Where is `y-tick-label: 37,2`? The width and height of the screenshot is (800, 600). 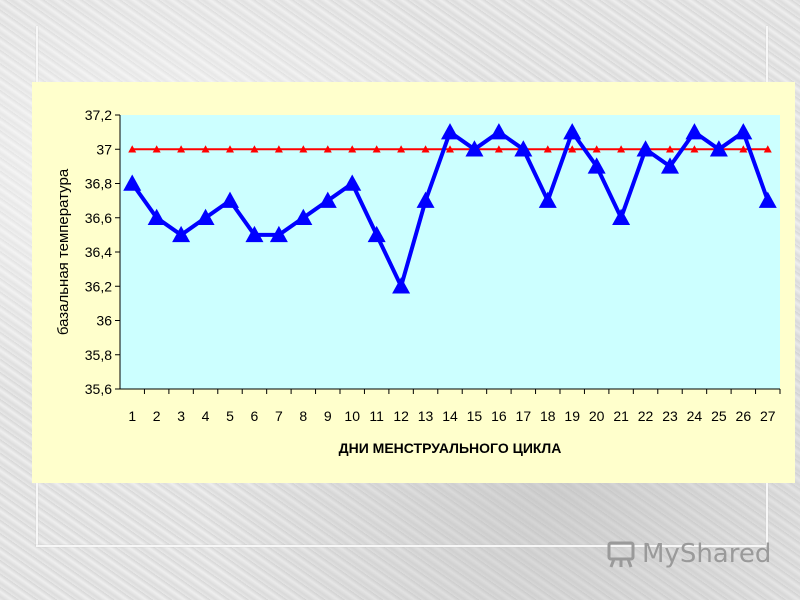 y-tick-label: 37,2 is located at coordinates (98, 115).